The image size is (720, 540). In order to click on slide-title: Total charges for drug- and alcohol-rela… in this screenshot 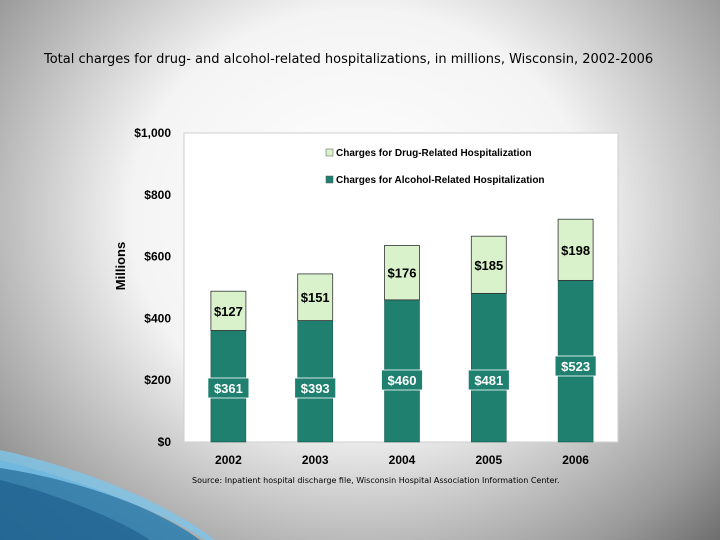, I will do `click(349, 59)`.